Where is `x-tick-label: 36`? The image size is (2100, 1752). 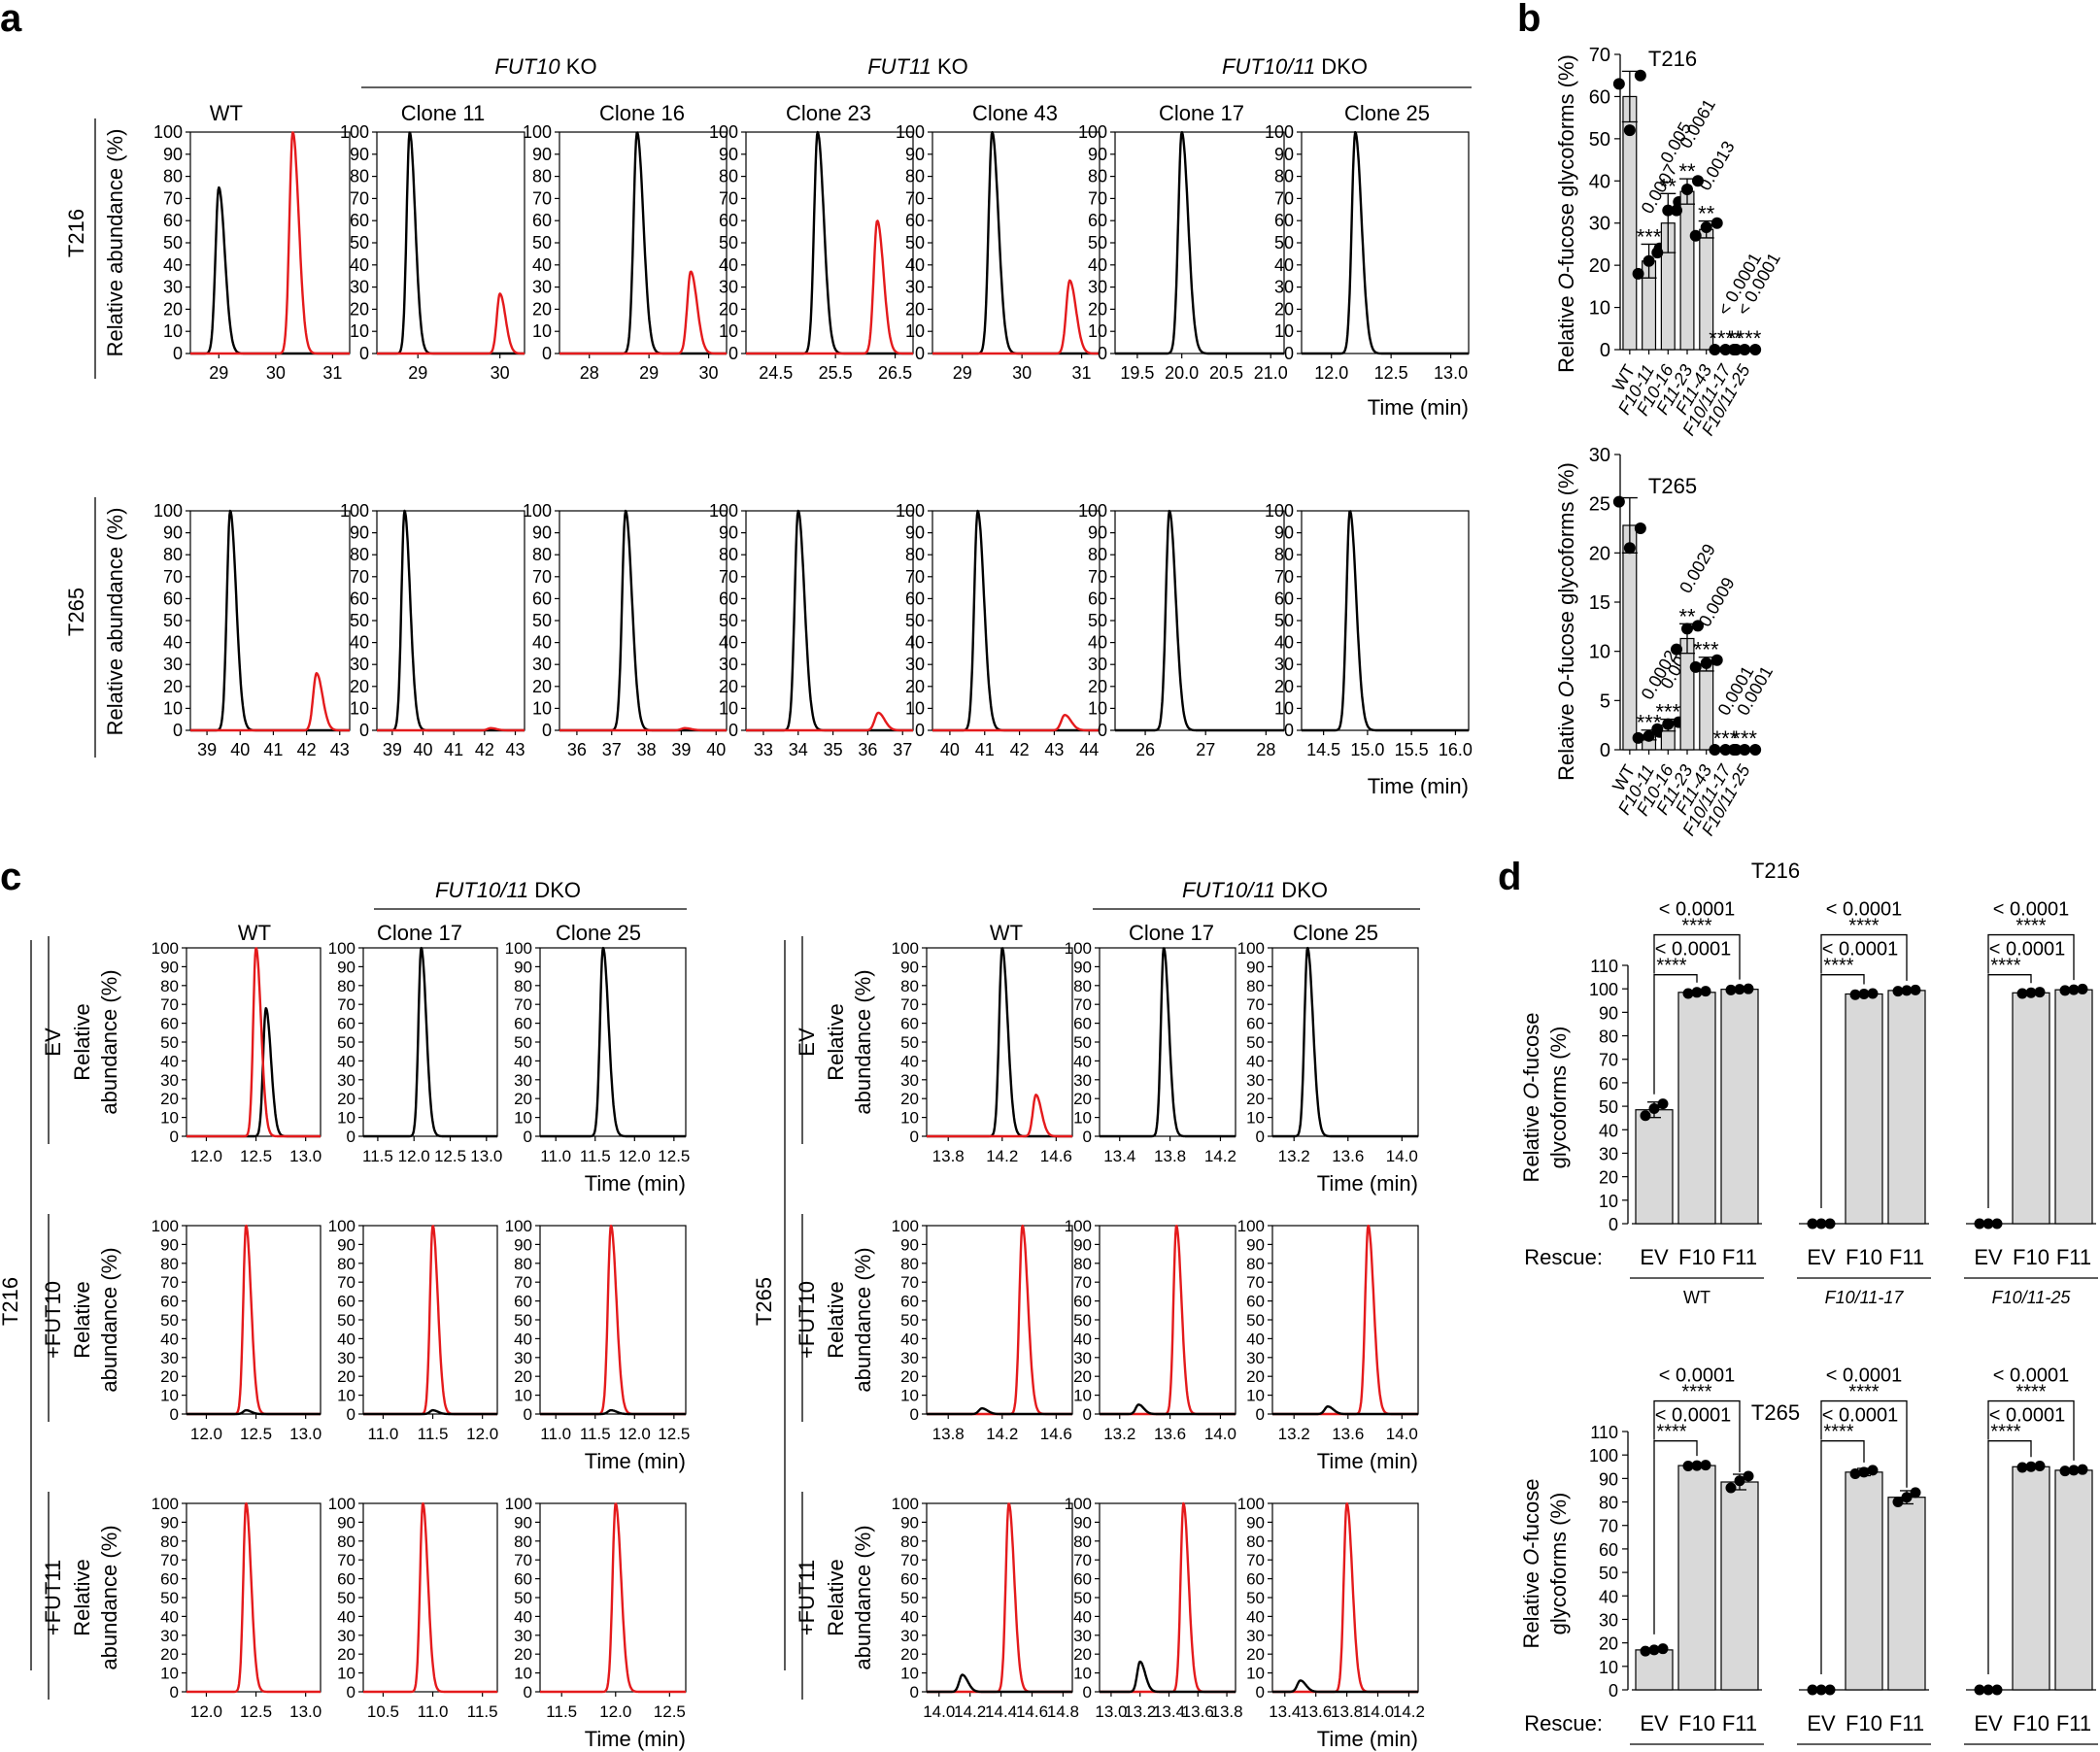 x-tick-label: 36 is located at coordinates (577, 749).